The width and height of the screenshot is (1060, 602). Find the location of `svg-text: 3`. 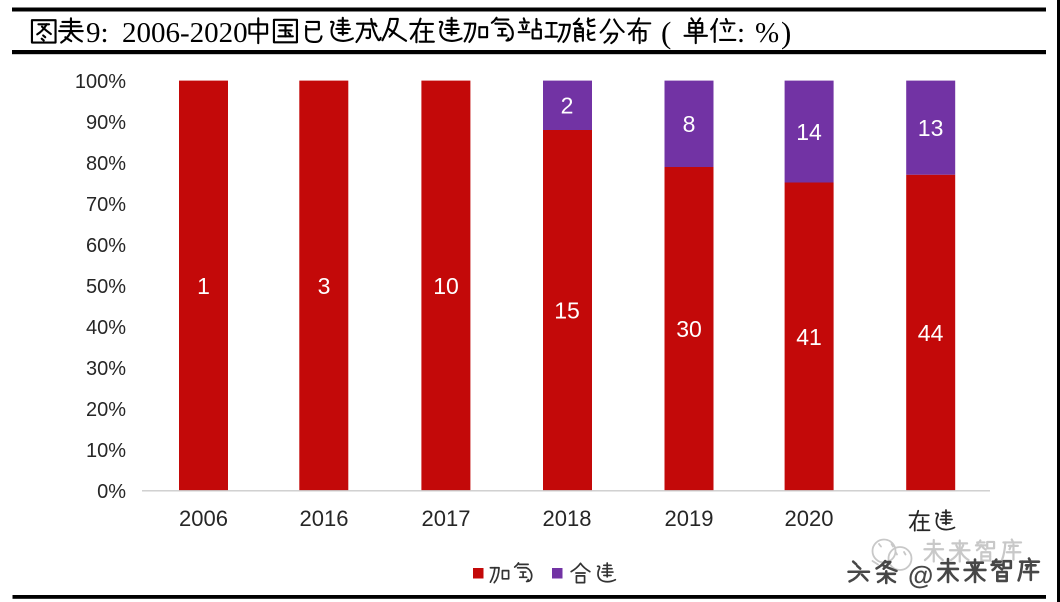

svg-text: 3 is located at coordinates (324, 286).